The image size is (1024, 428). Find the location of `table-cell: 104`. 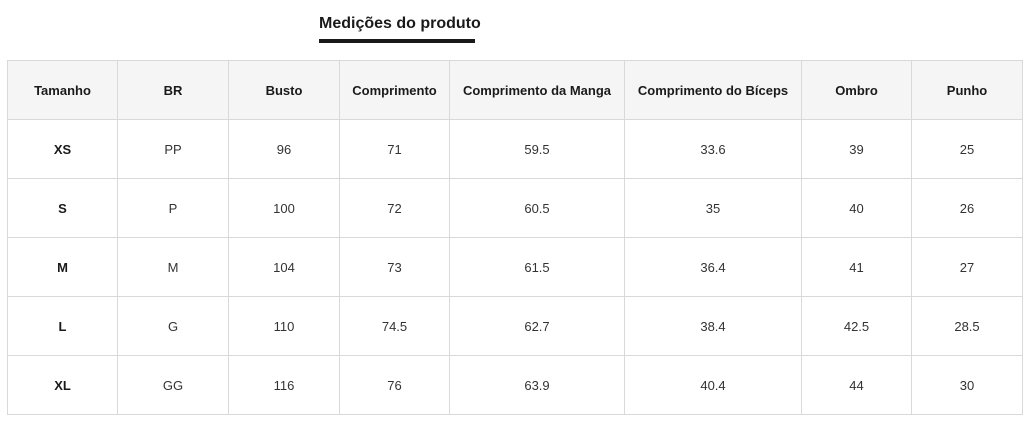

table-cell: 104 is located at coordinates (284, 267).